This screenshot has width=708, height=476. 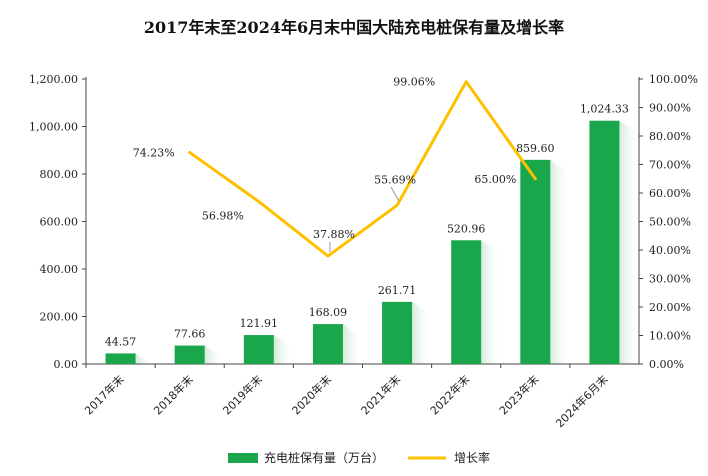 What do you see at coordinates (604, 109) in the screenshot?
I see `bar-value-label: 1,024.33` at bounding box center [604, 109].